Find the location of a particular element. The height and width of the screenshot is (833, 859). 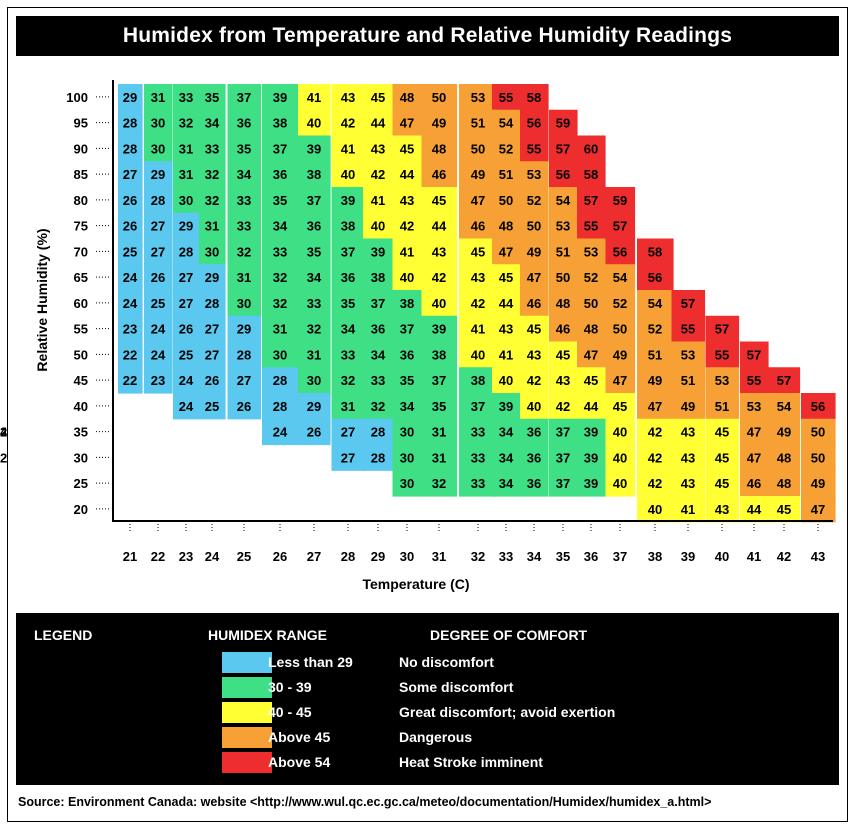

cell-value: 49 is located at coordinates (784, 432).